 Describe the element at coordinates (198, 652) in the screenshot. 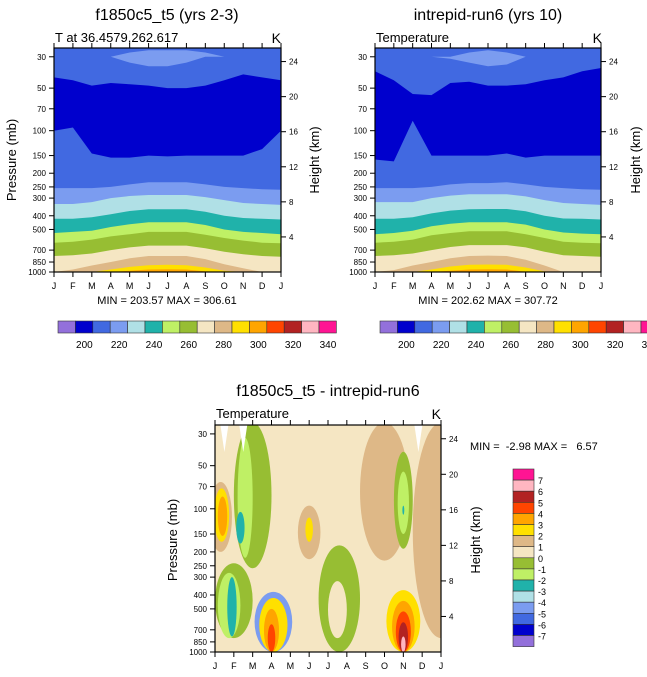

I see `y-tick-label: 1000` at that location.